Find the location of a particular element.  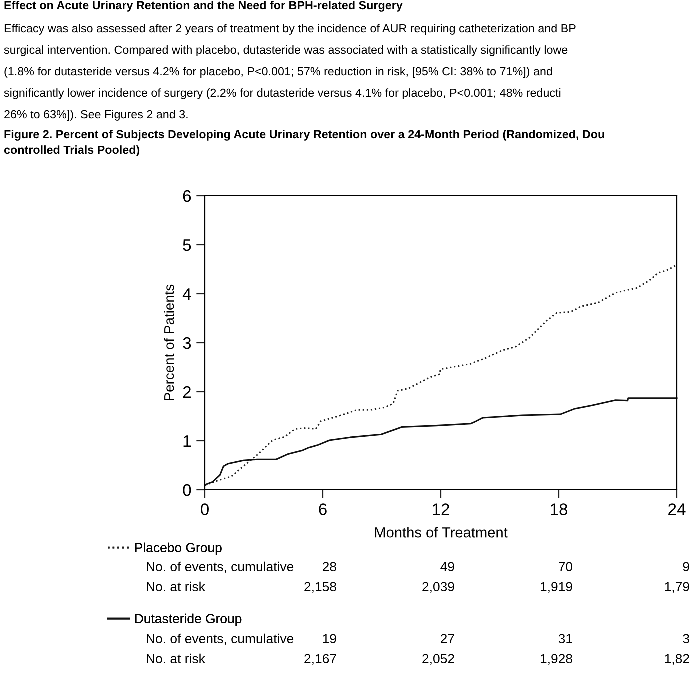

text: 19 is located at coordinates (329, 639).